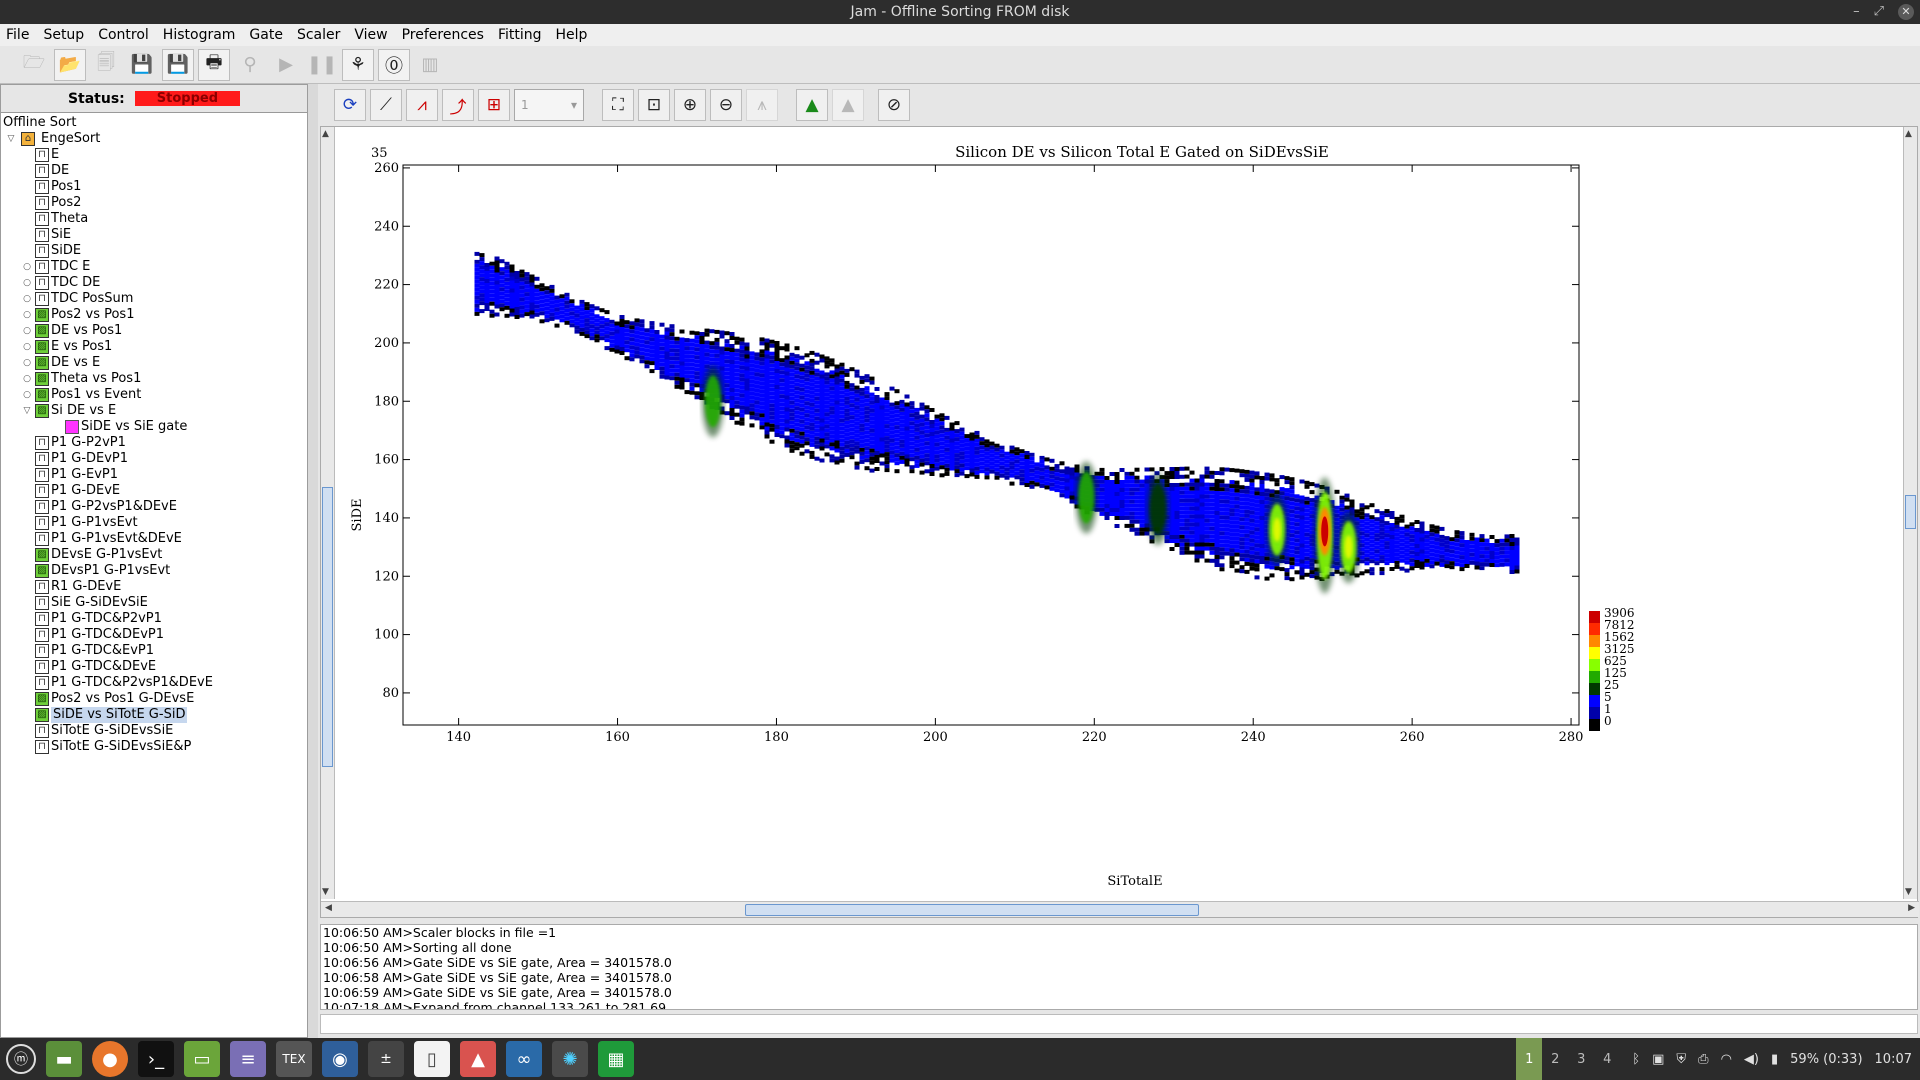 This screenshot has height=1080, width=1920. What do you see at coordinates (458, 105) in the screenshot?
I see `overlay-icon: ⤴` at bounding box center [458, 105].